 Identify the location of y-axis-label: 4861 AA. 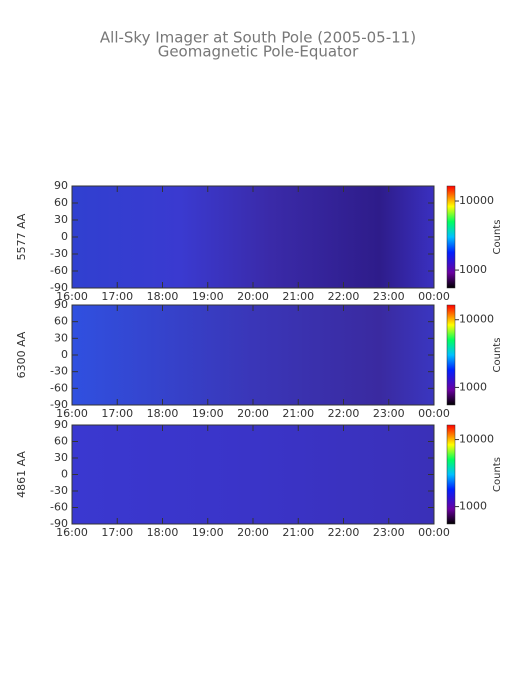
(21, 474).